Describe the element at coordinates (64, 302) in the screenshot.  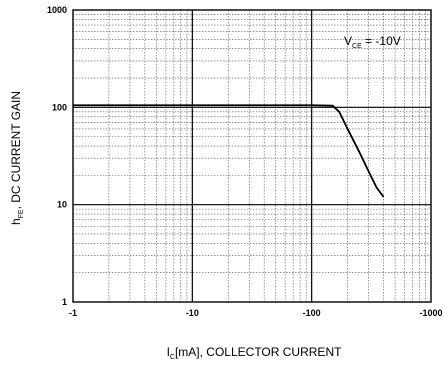
I see `y-tick-label: 1` at that location.